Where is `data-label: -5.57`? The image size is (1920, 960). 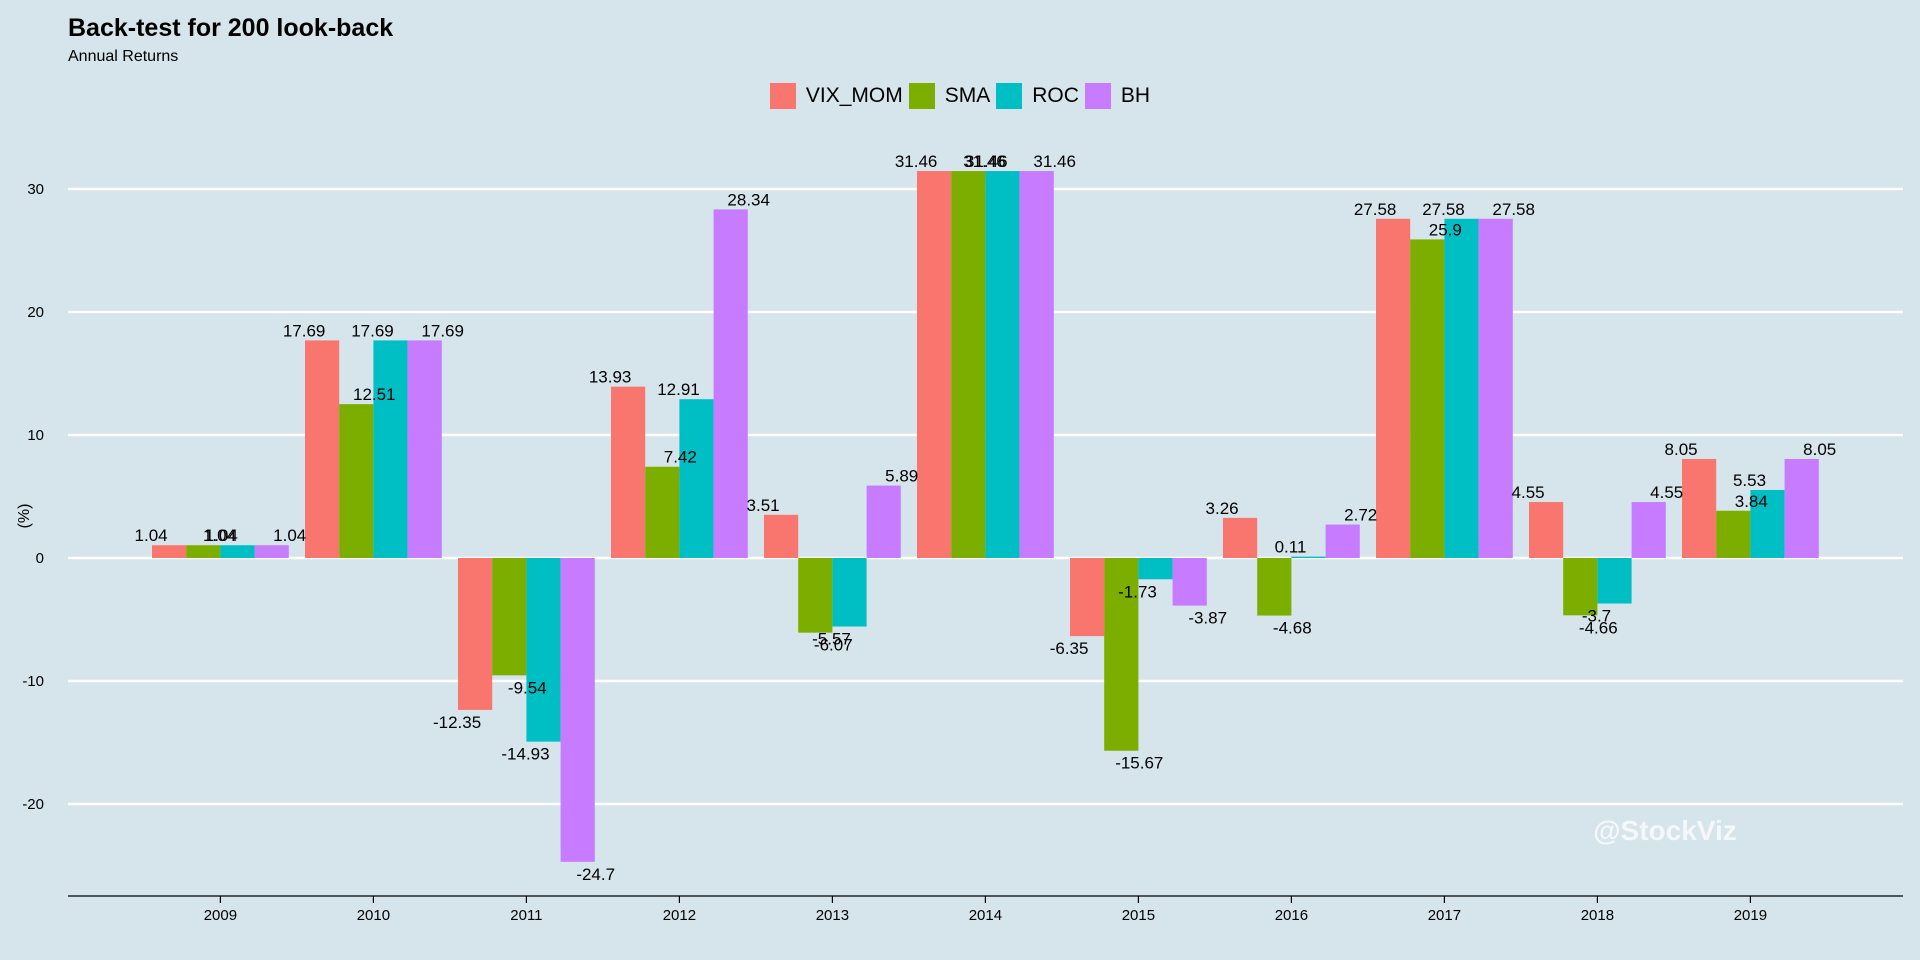
data-label: -5.57 is located at coordinates (831, 639).